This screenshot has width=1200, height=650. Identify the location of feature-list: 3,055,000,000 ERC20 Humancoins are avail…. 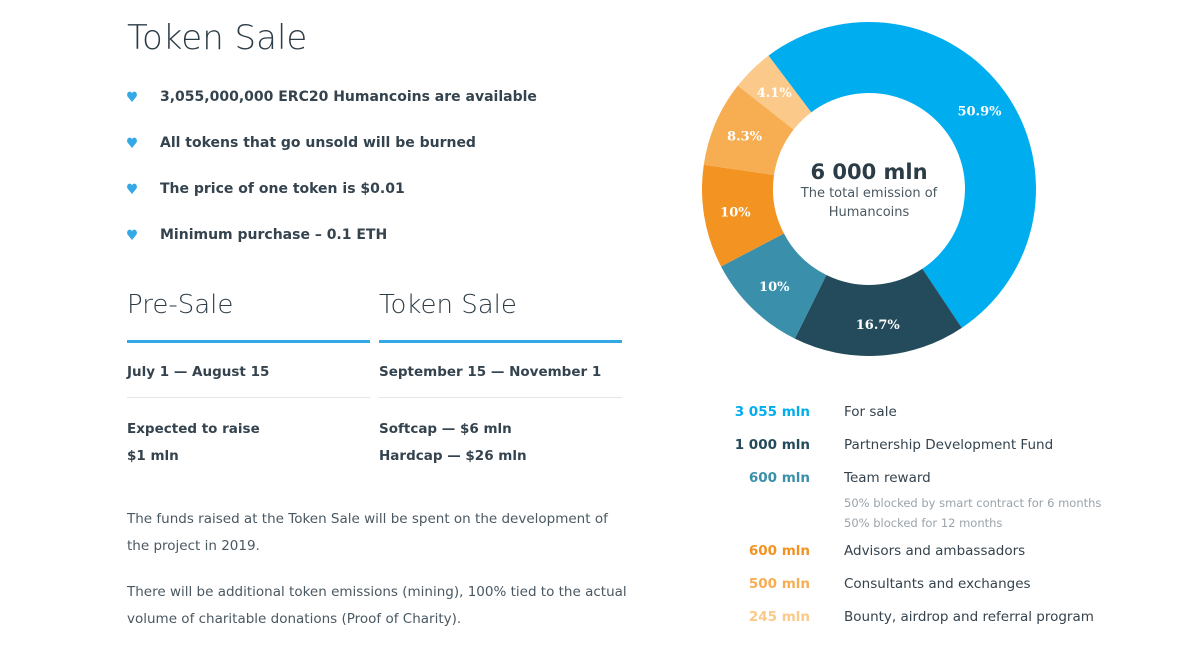
(332, 178).